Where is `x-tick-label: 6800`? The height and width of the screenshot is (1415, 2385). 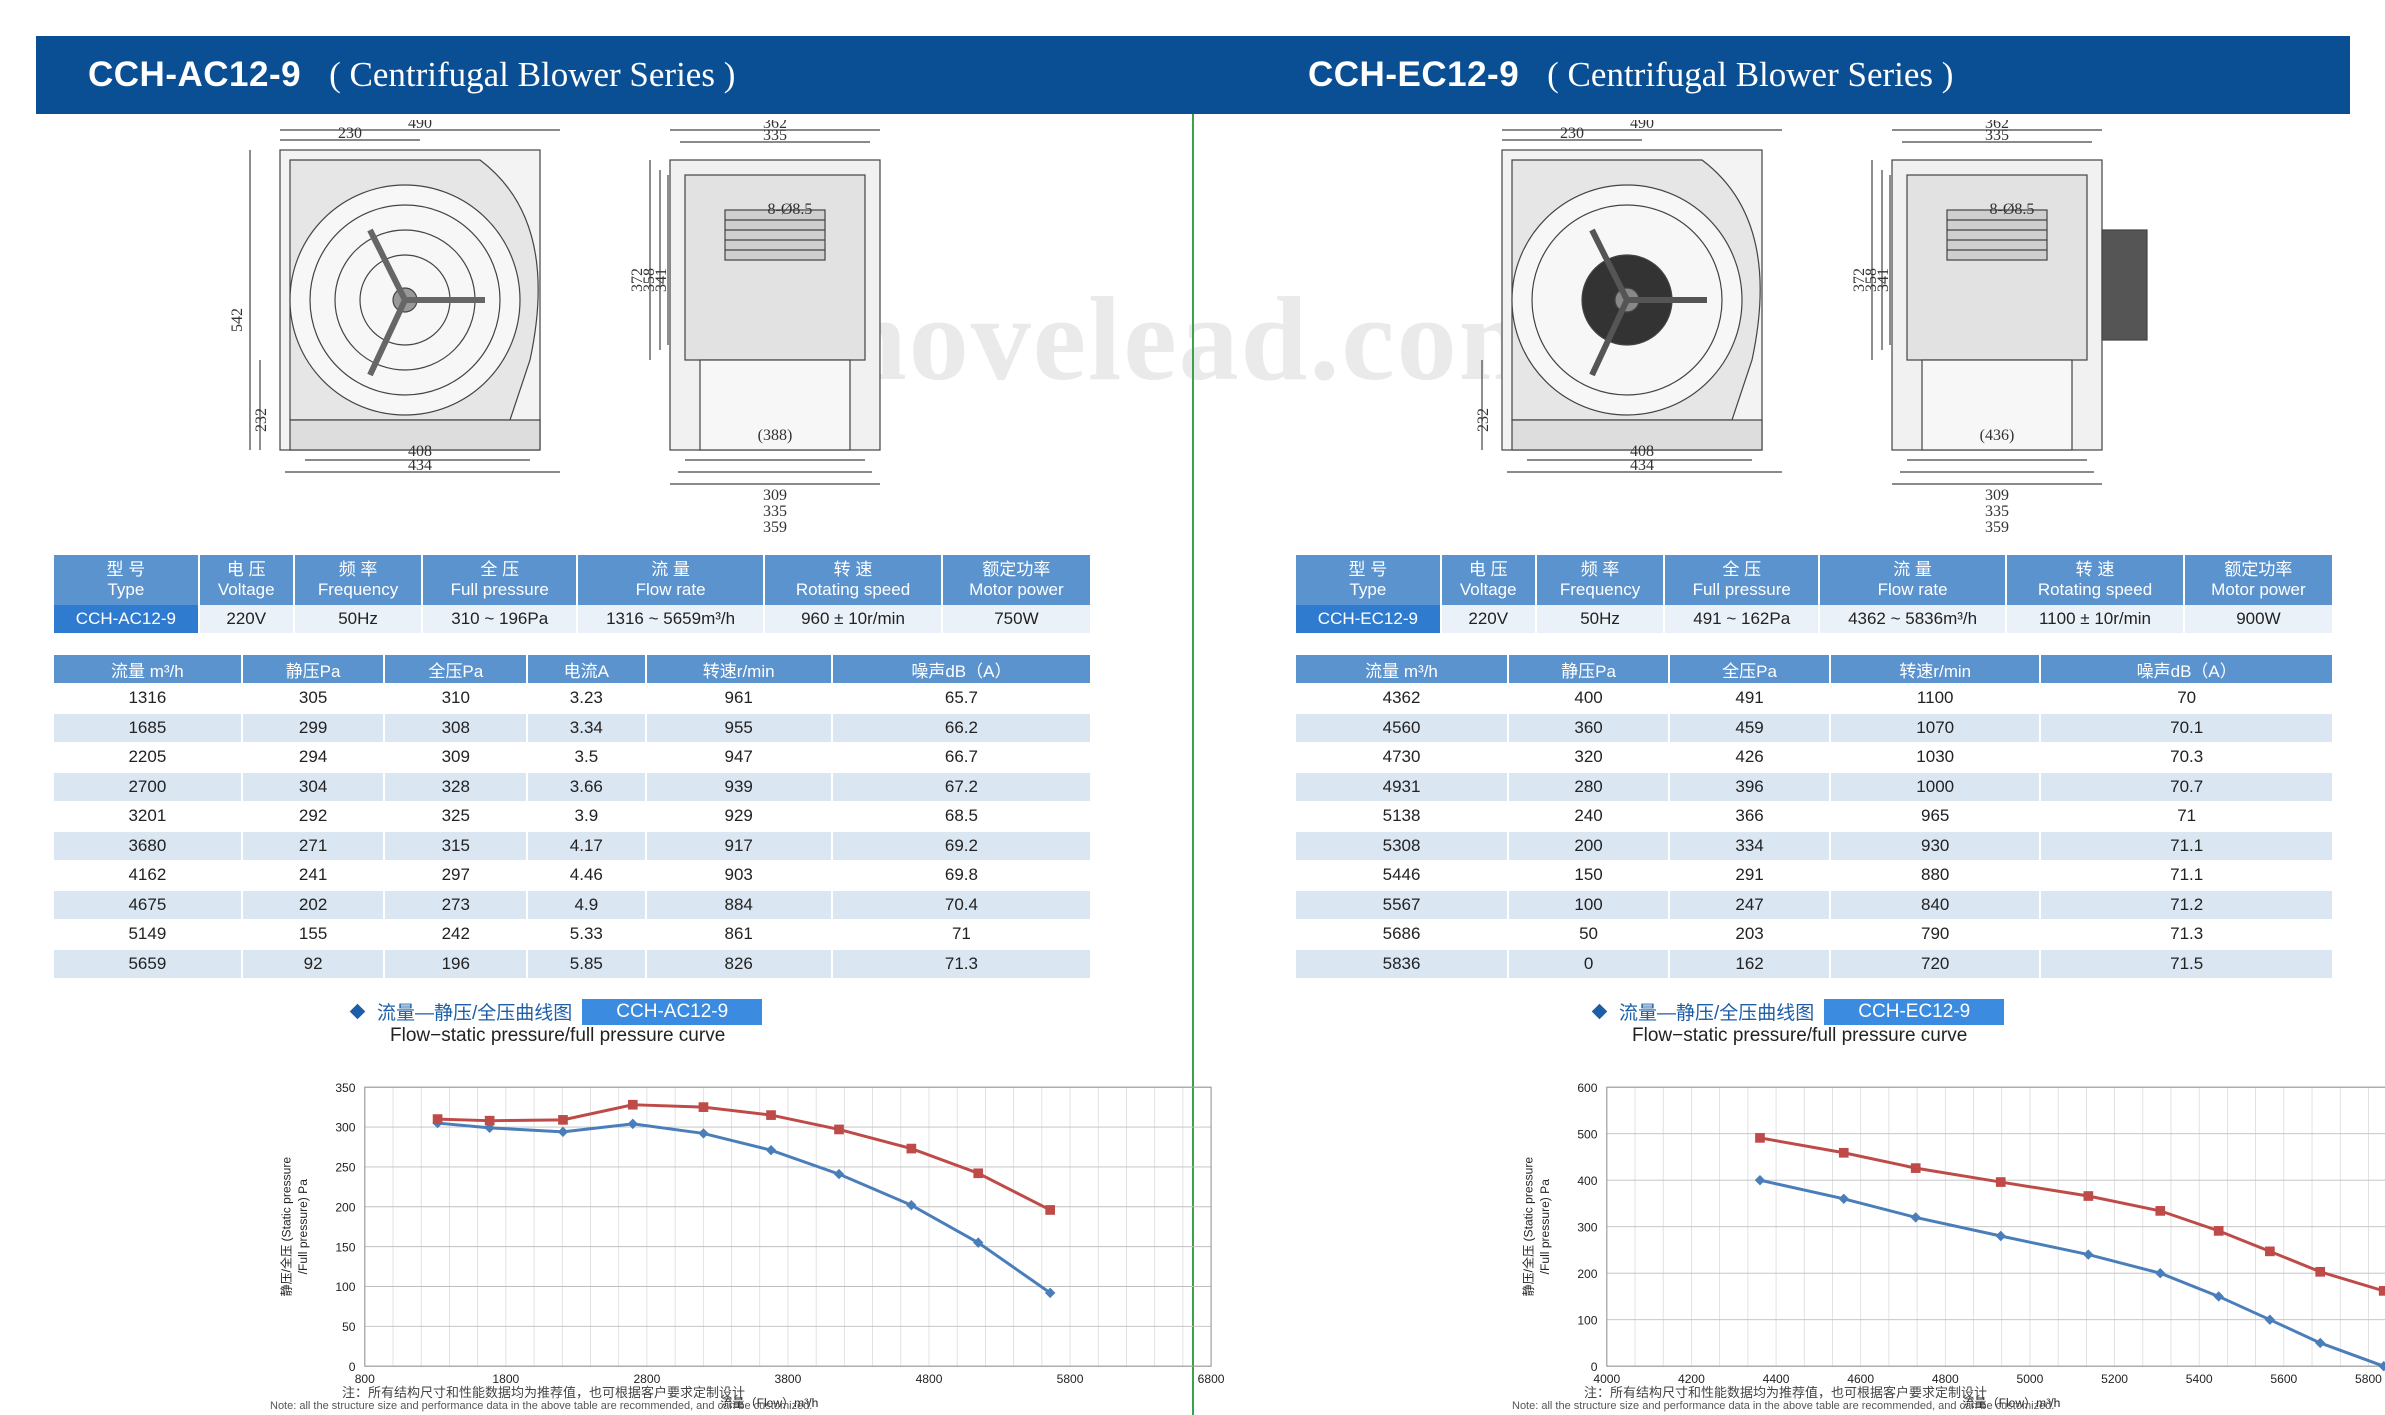 x-tick-label: 6800 is located at coordinates (1211, 1379).